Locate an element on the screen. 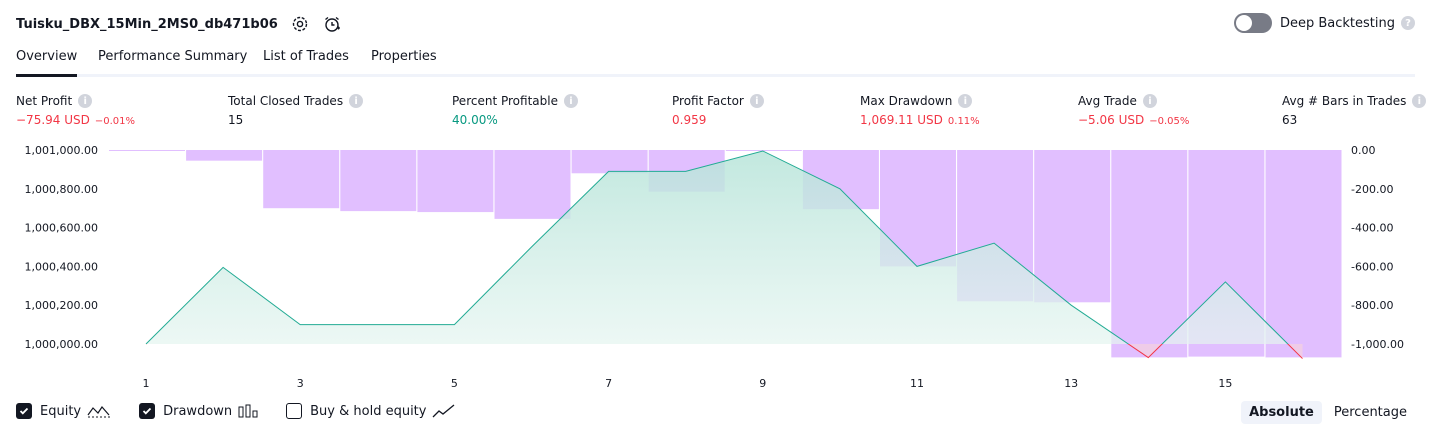 Image resolution: width=1431 pixels, height=438 pixels. tab-list-of-trades: List of Trades is located at coordinates (306, 56).